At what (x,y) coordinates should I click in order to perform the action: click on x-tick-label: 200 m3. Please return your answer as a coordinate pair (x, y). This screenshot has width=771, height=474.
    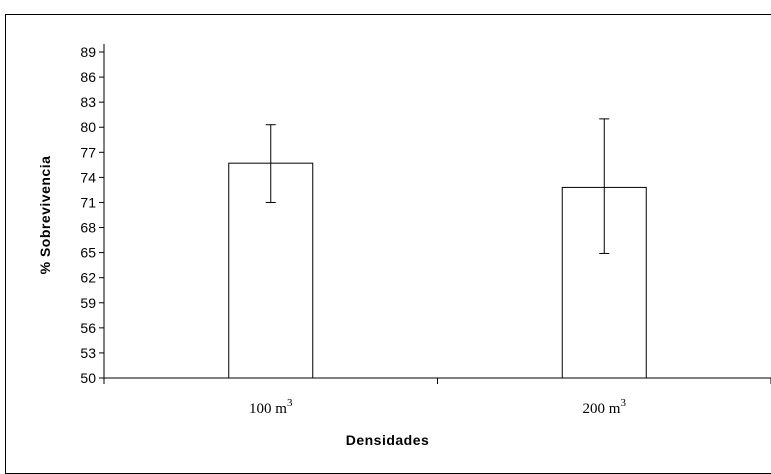
    Looking at the image, I should click on (605, 407).